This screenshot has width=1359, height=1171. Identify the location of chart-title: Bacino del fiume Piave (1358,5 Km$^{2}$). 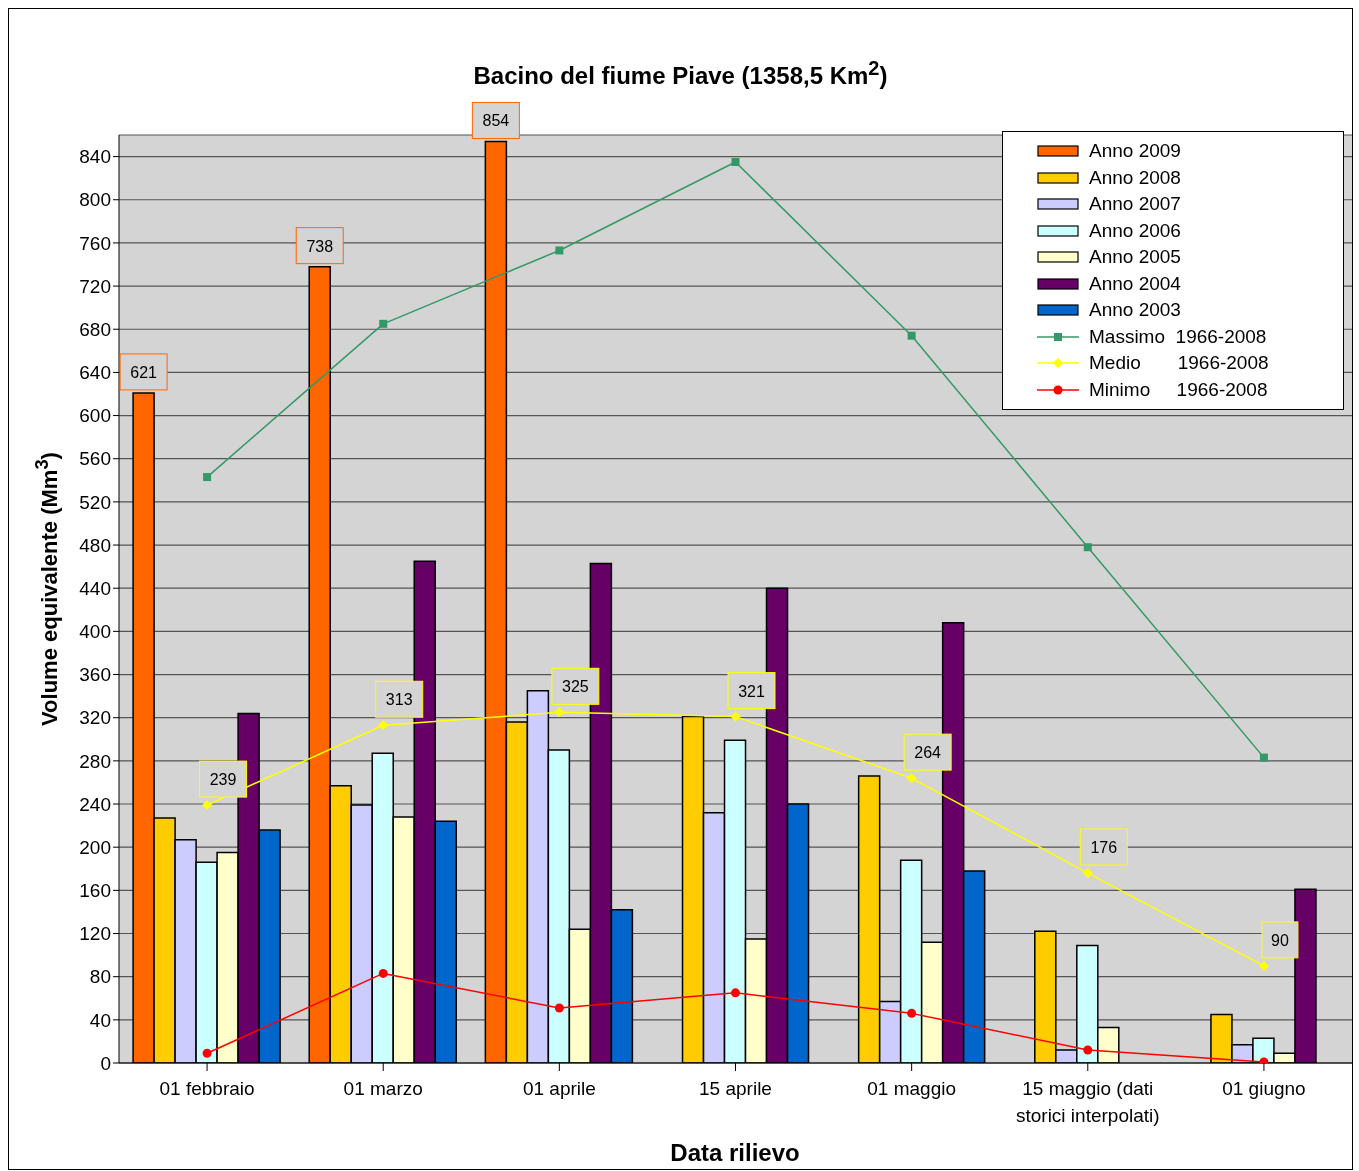
(680, 73).